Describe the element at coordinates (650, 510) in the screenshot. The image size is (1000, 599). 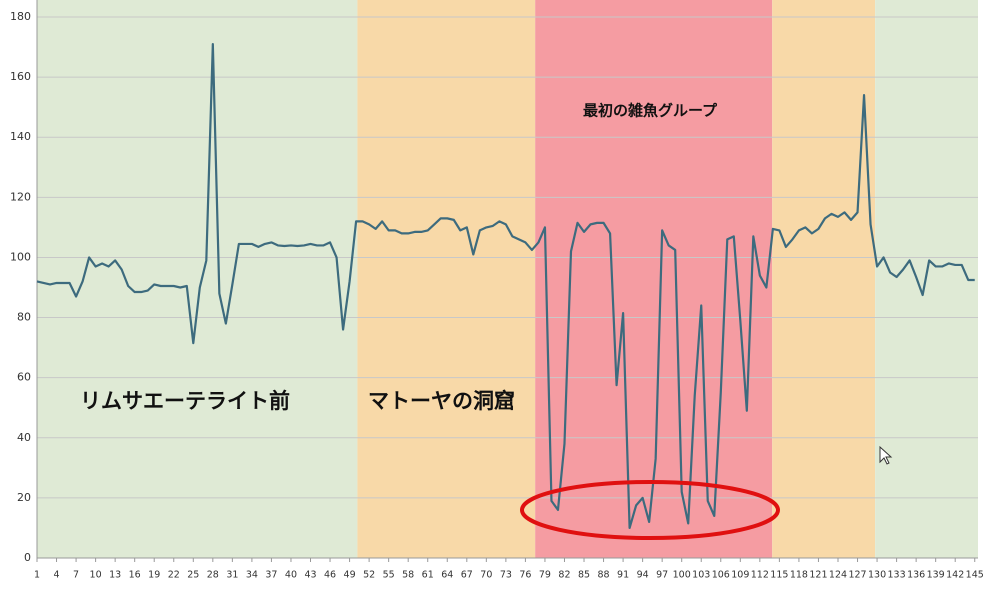
I see `highlight-ellipse` at that location.